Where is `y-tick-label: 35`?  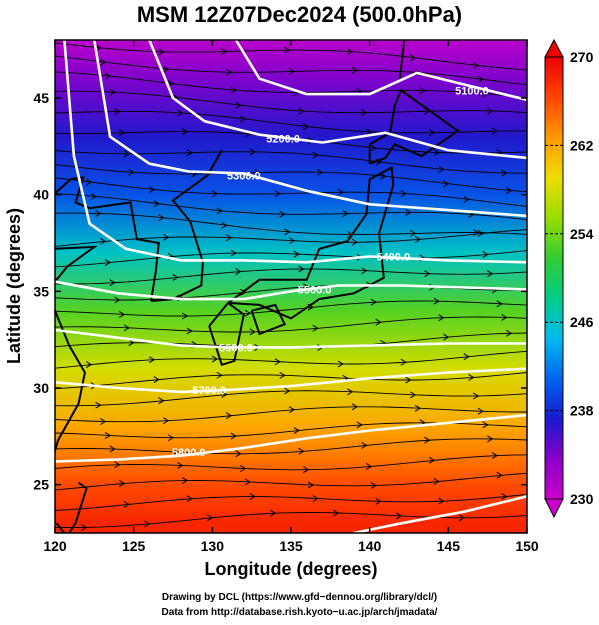 y-tick-label: 35 is located at coordinates (41, 291).